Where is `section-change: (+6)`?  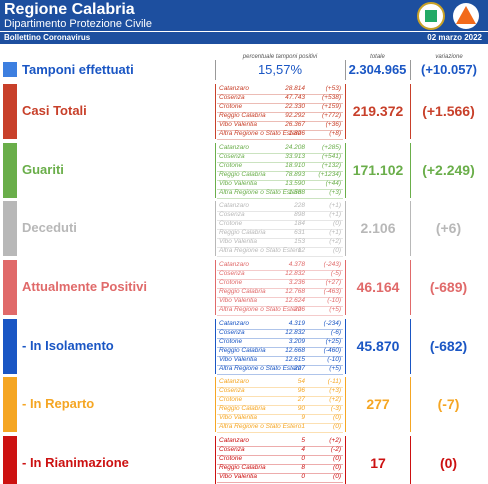
section-change: (+6) is located at coordinates (448, 227).